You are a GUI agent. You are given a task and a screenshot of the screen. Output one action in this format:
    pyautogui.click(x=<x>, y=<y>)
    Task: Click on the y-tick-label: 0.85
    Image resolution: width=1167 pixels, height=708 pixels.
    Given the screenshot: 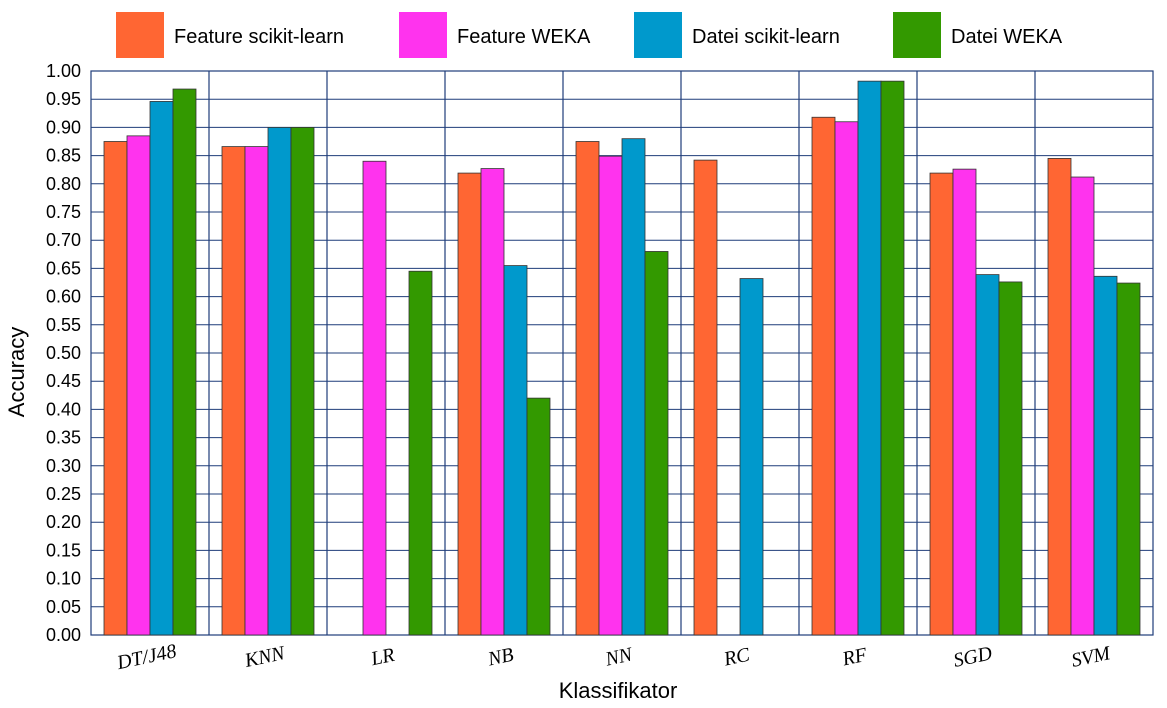 What is the action you would take?
    pyautogui.click(x=63, y=156)
    